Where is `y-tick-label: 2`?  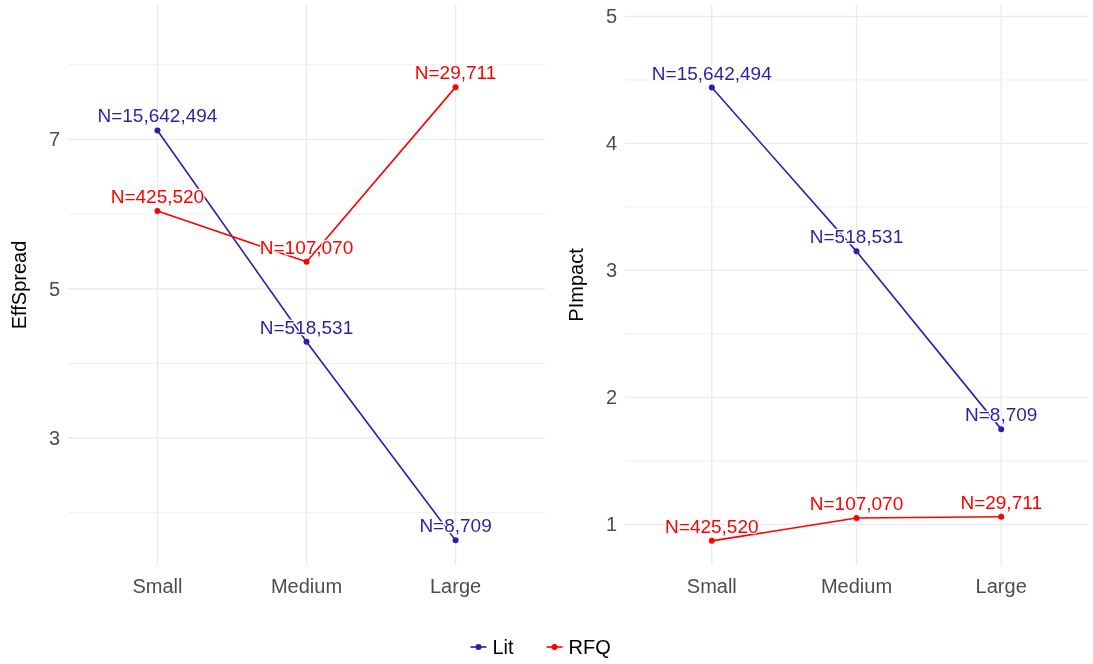
y-tick-label: 2 is located at coordinates (611, 397).